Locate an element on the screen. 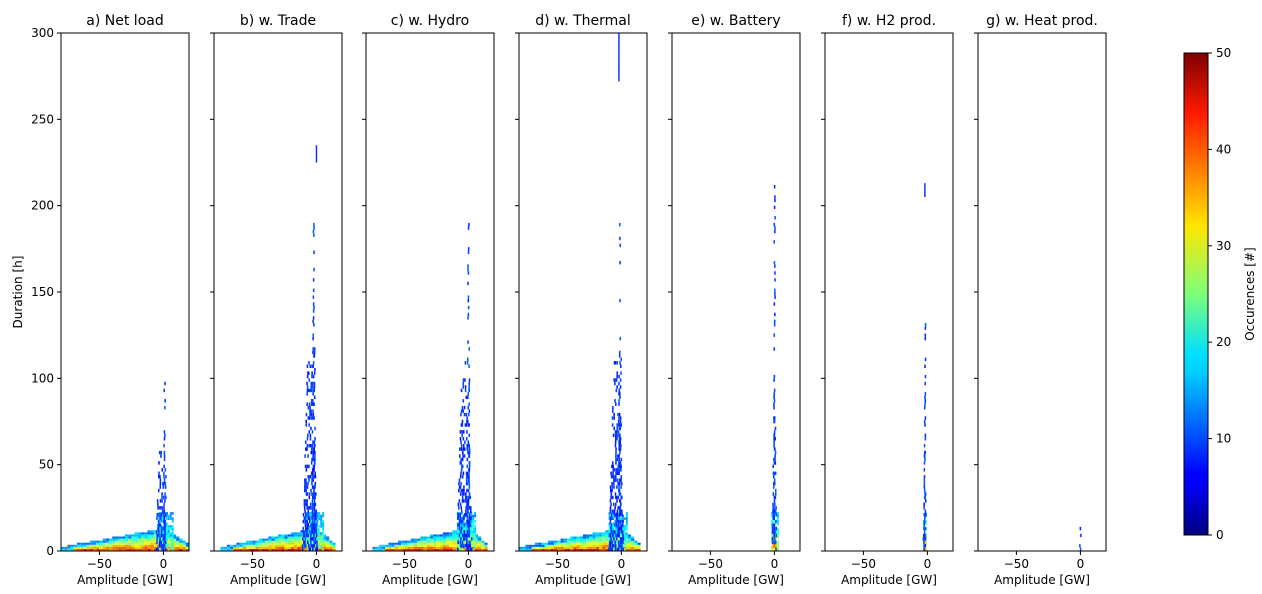  y-tick-label: 300 is located at coordinates (42, 33).